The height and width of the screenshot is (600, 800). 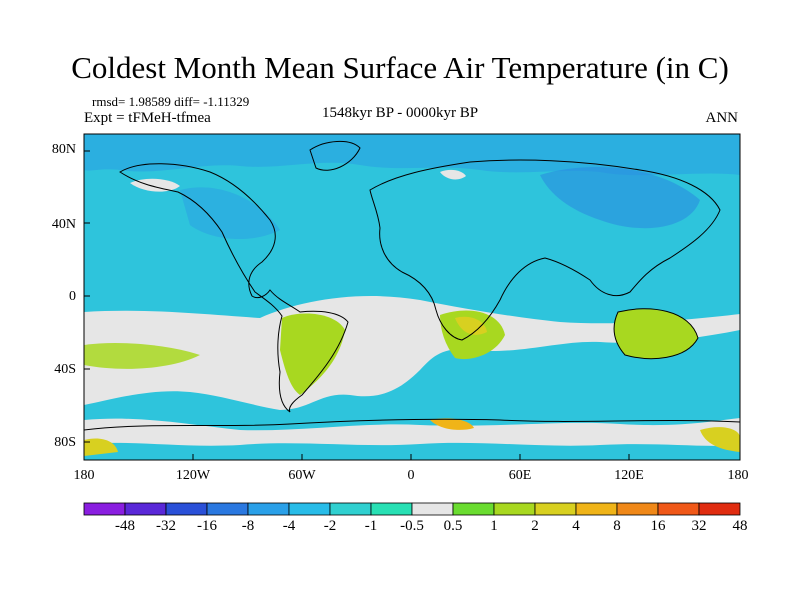 What do you see at coordinates (72, 296) in the screenshot?
I see `lat-label-0: 0` at bounding box center [72, 296].